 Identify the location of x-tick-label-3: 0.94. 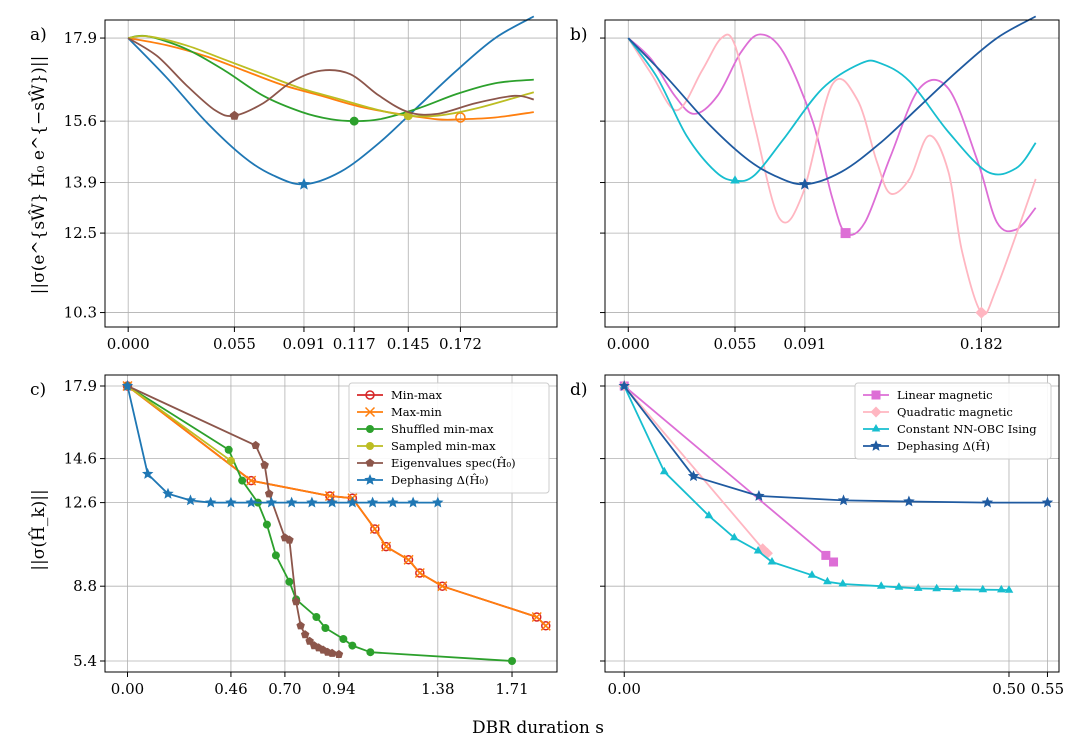
(338, 689).